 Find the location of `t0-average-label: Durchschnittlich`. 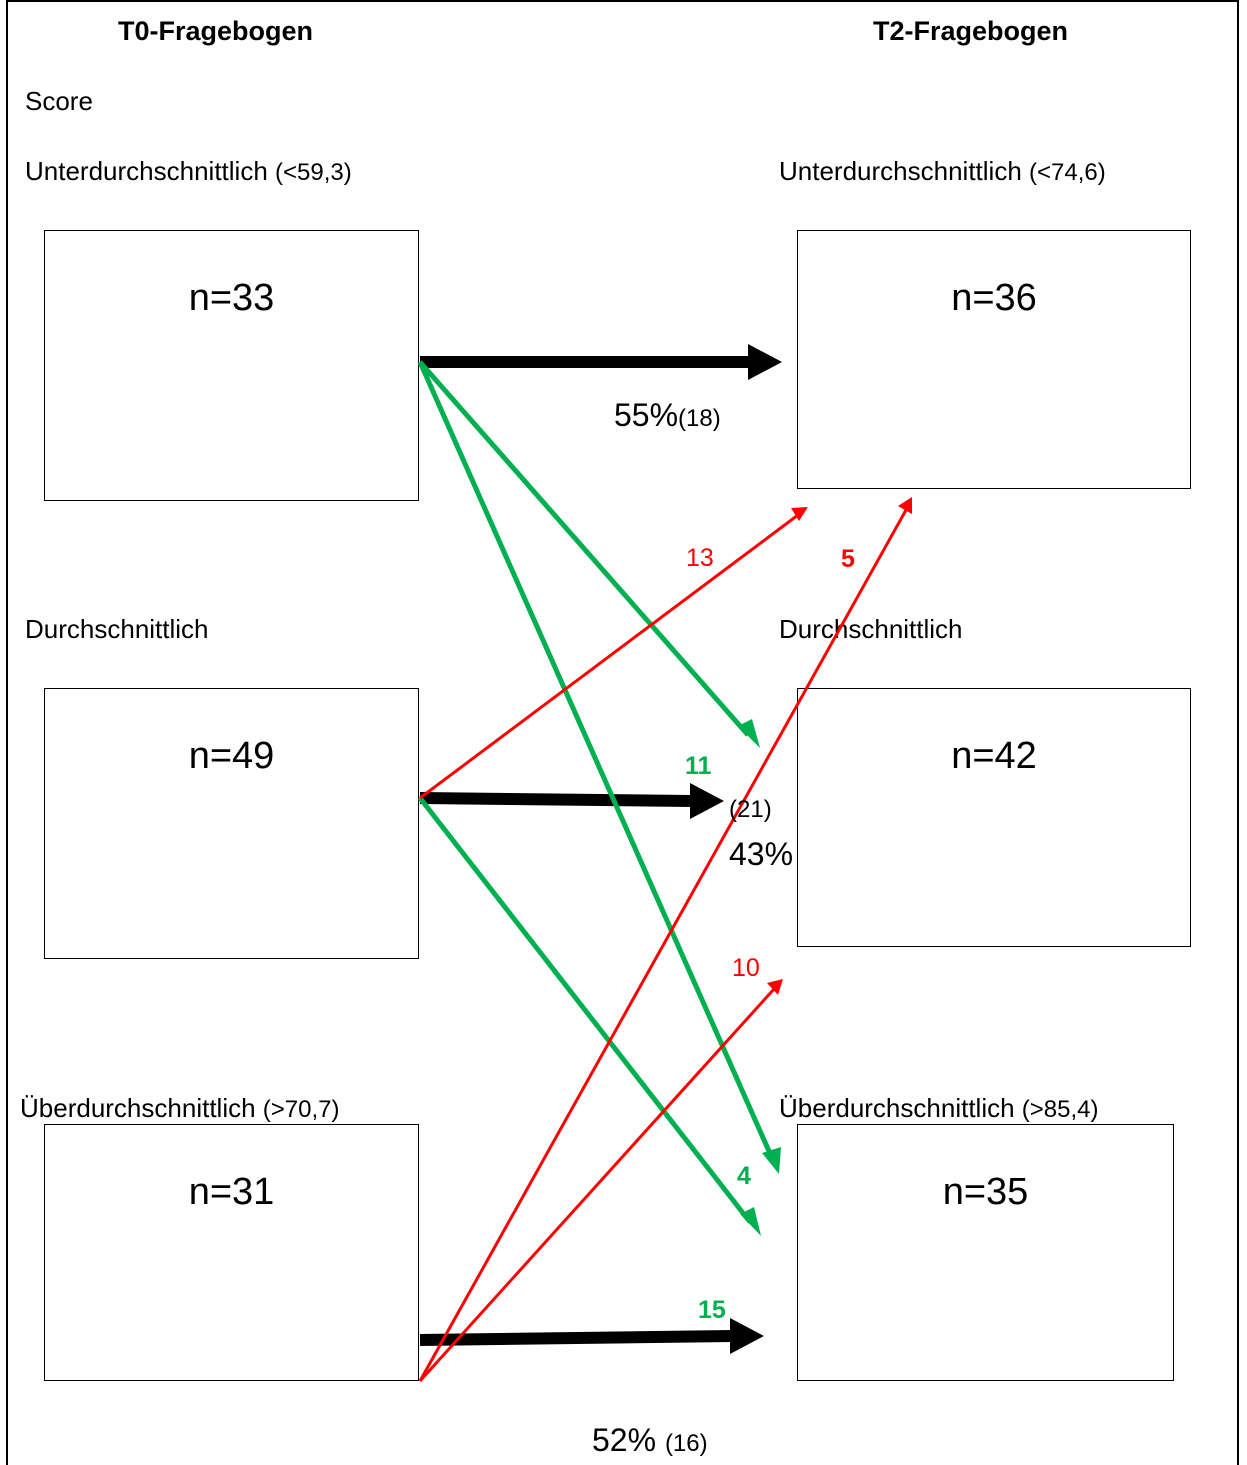

t0-average-label: Durchschnittlich is located at coordinates (117, 629).